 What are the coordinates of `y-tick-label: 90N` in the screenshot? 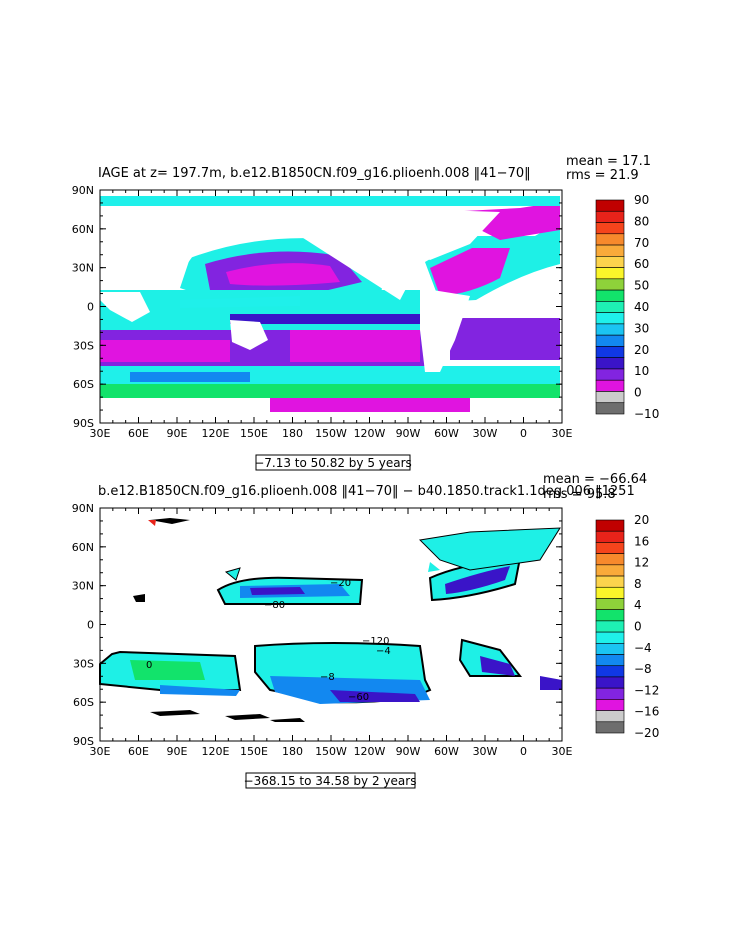 It's located at (83, 508).